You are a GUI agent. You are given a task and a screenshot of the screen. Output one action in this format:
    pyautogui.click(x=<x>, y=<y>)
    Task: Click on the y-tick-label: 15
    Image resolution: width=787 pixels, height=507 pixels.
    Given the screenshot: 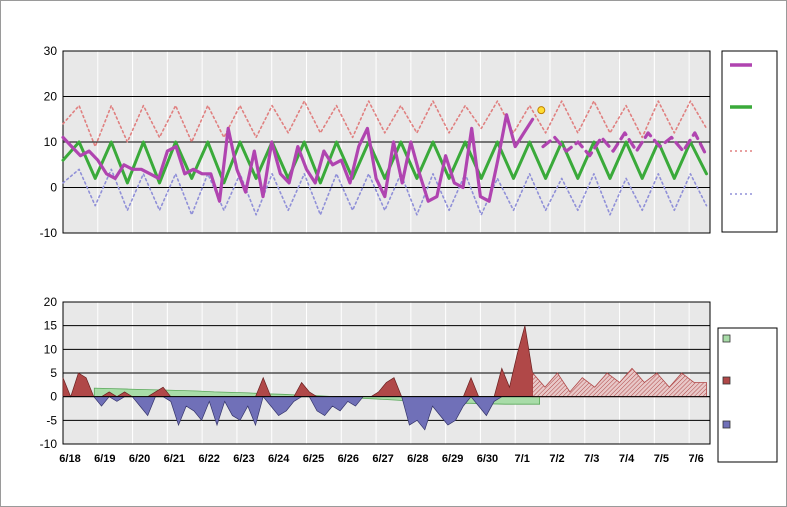 What is the action you would take?
    pyautogui.click(x=51, y=326)
    